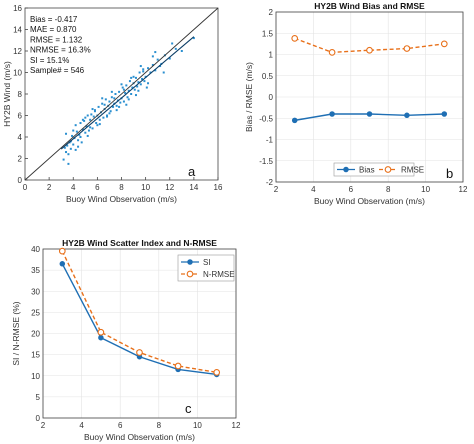 The width and height of the screenshot is (474, 444). Describe the element at coordinates (266, 118) in the screenshot. I see `y-tick-label: -0.5` at that location.